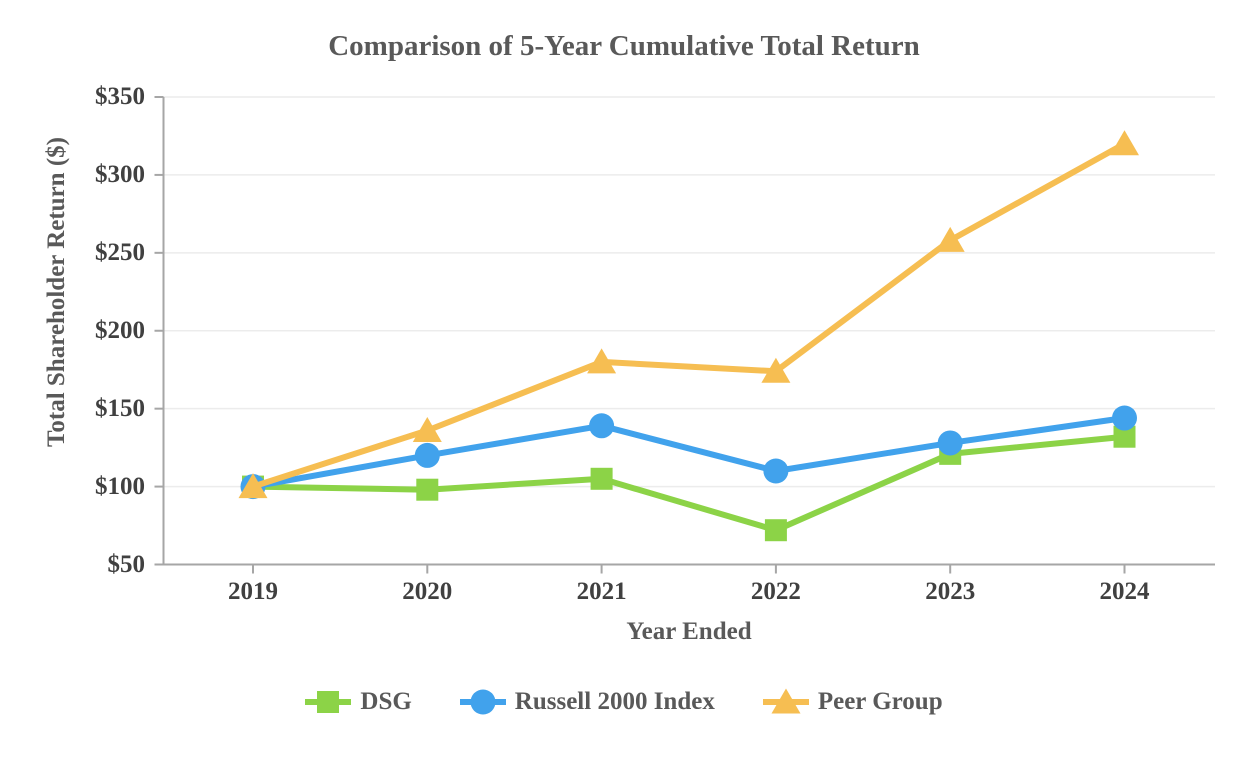 The height and width of the screenshot is (760, 1248). I want to click on data-point-russell-2000-index-2020, so click(427, 455).